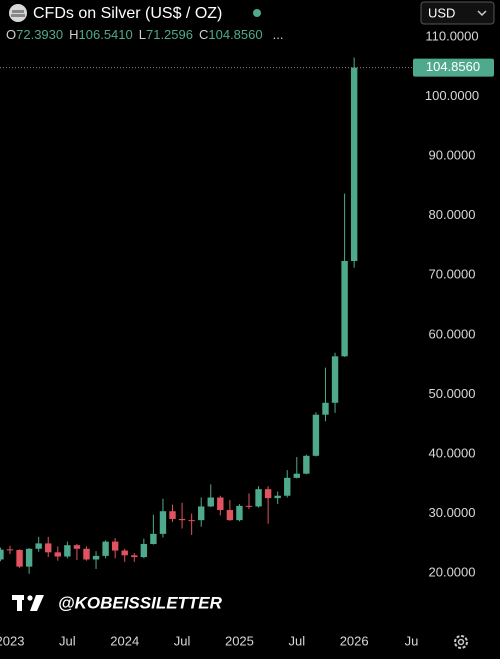 This screenshot has height=659, width=500. I want to click on status-dot, so click(257, 13).